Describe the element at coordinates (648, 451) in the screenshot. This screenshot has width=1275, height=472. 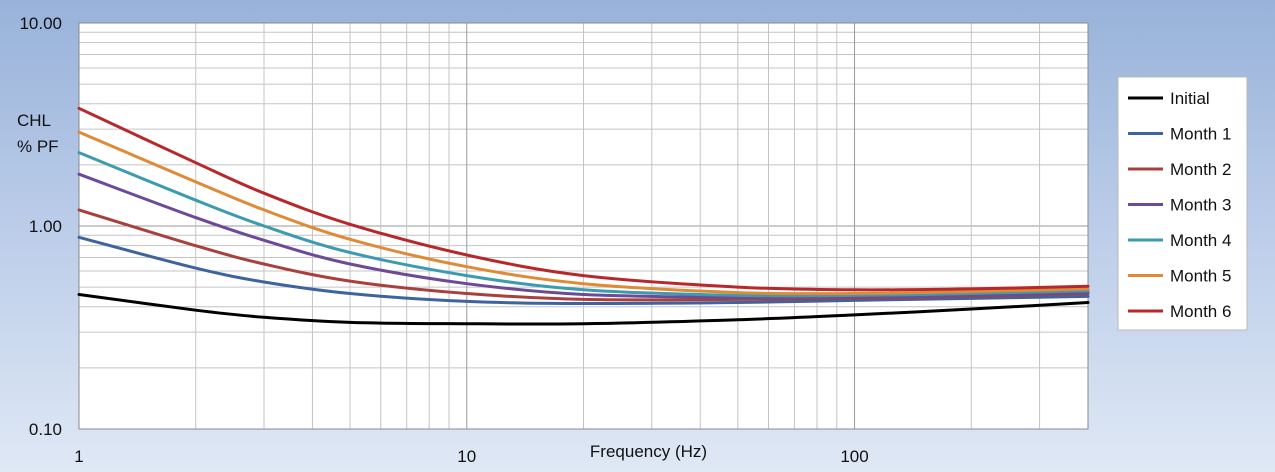
I see `x-axis-title: Frequency (Hz)` at that location.